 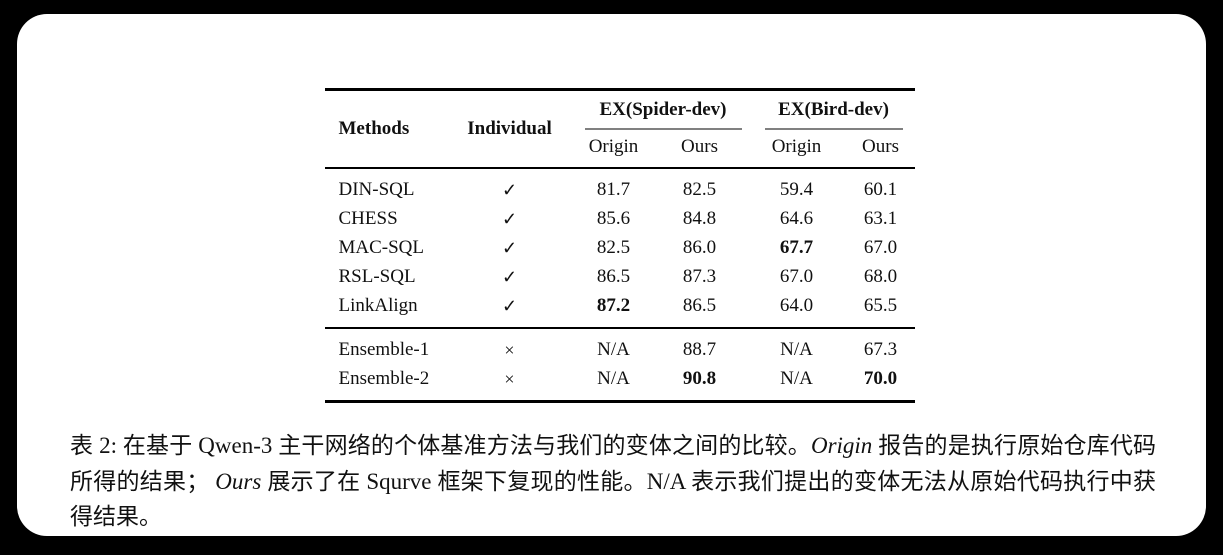 I want to click on header-group-spider-label: EX(Spider-dev), so click(x=663, y=109).